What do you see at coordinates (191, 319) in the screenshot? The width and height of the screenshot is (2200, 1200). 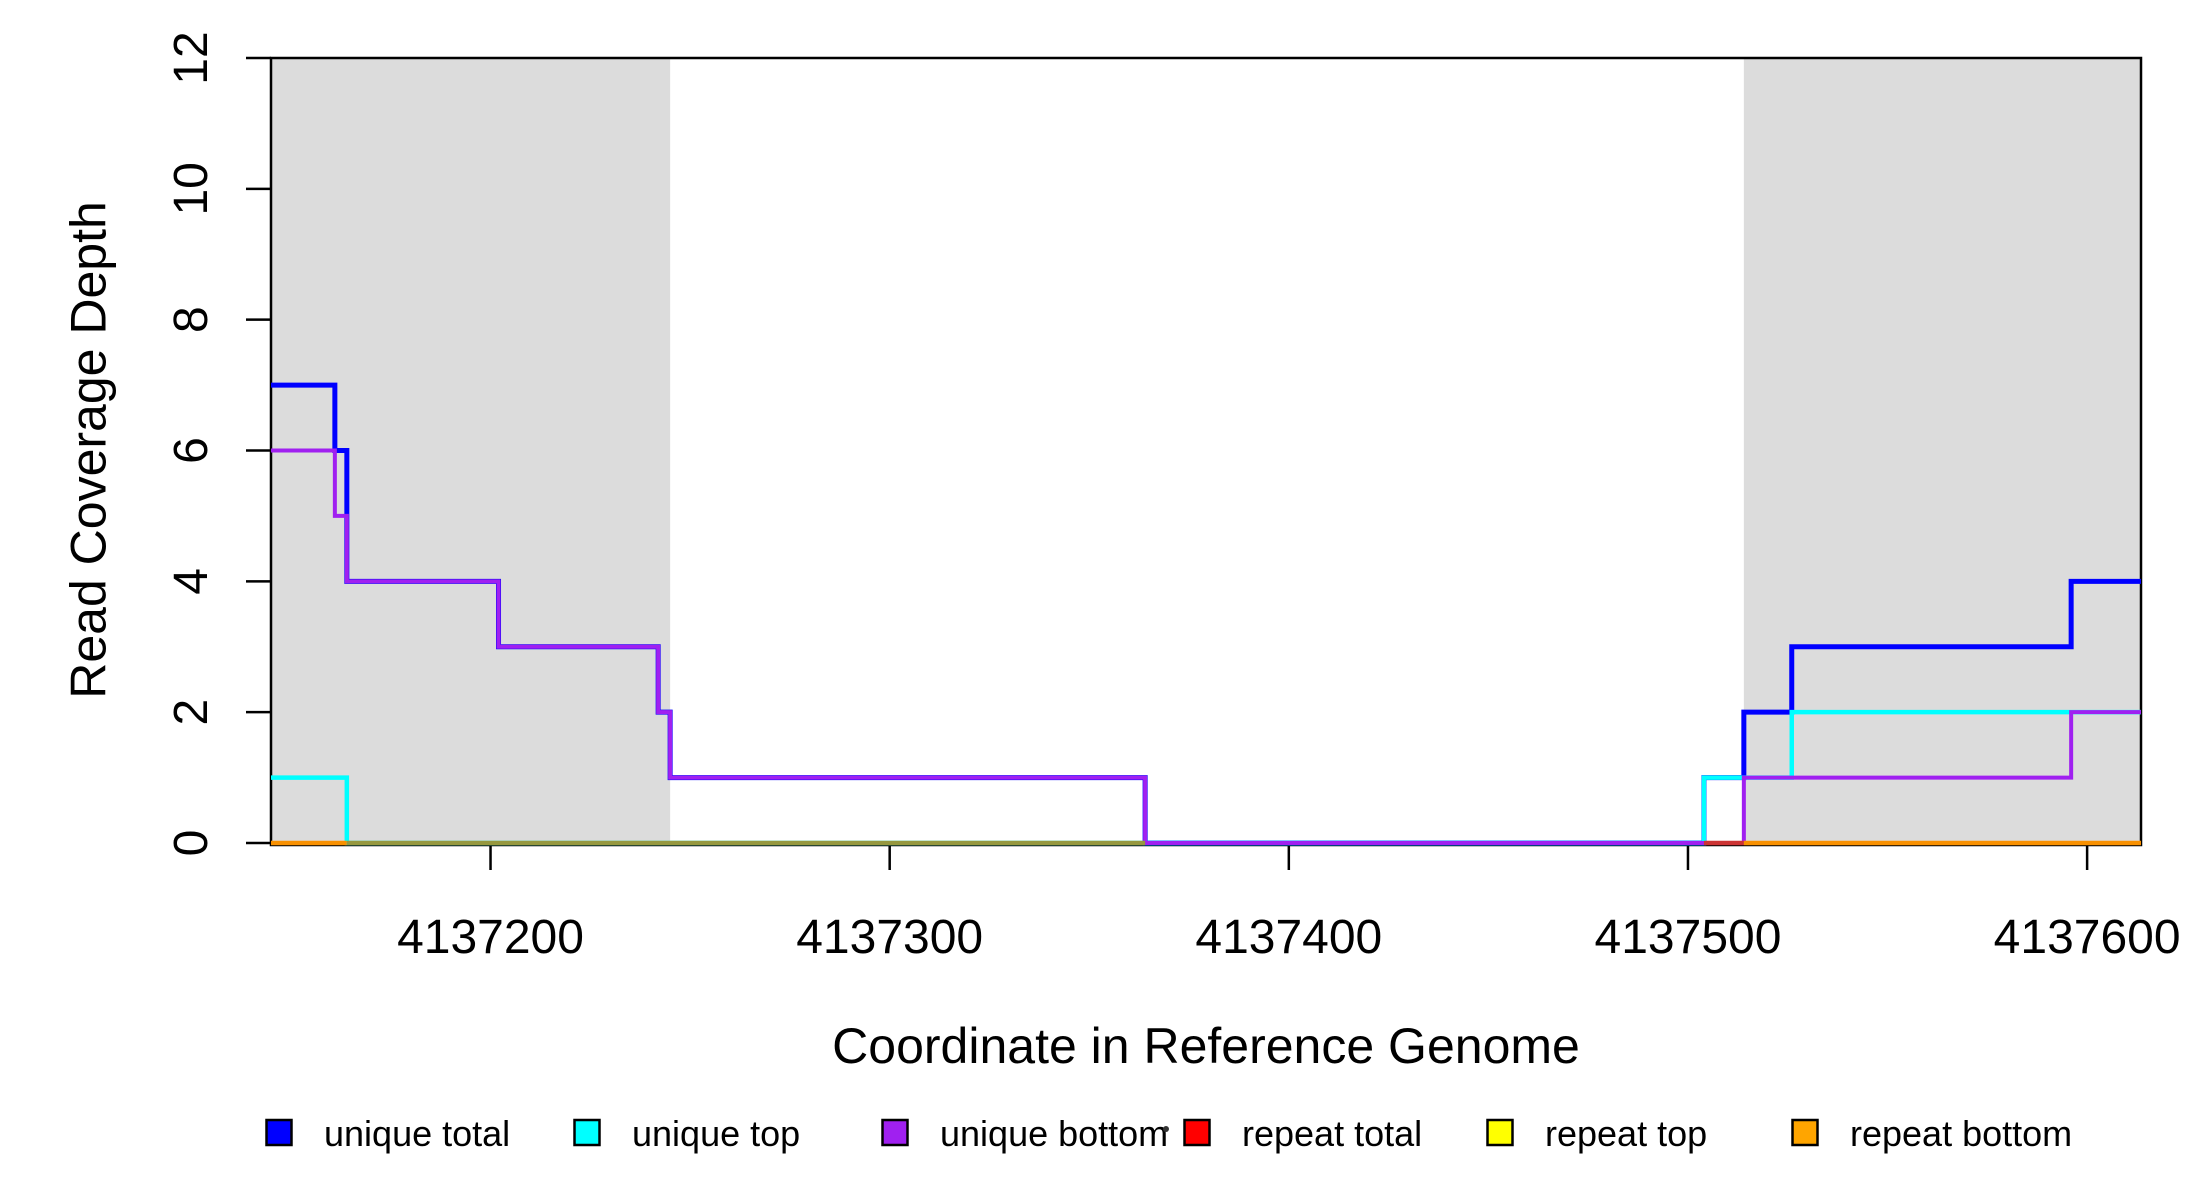 I see `y-tick-label: 8` at bounding box center [191, 319].